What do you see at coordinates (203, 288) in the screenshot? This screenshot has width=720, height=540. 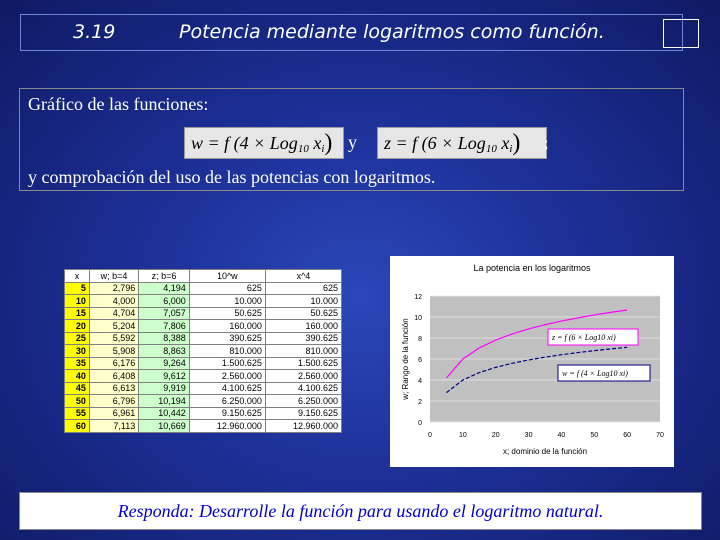 I see `table-row: 5 2,796 4,194 625 625` at bounding box center [203, 288].